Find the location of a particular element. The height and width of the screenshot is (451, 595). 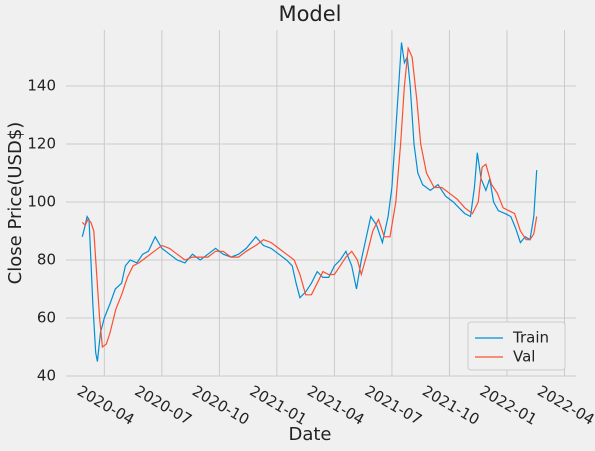

x-tick-label: 2020-10 is located at coordinates (220, 405).